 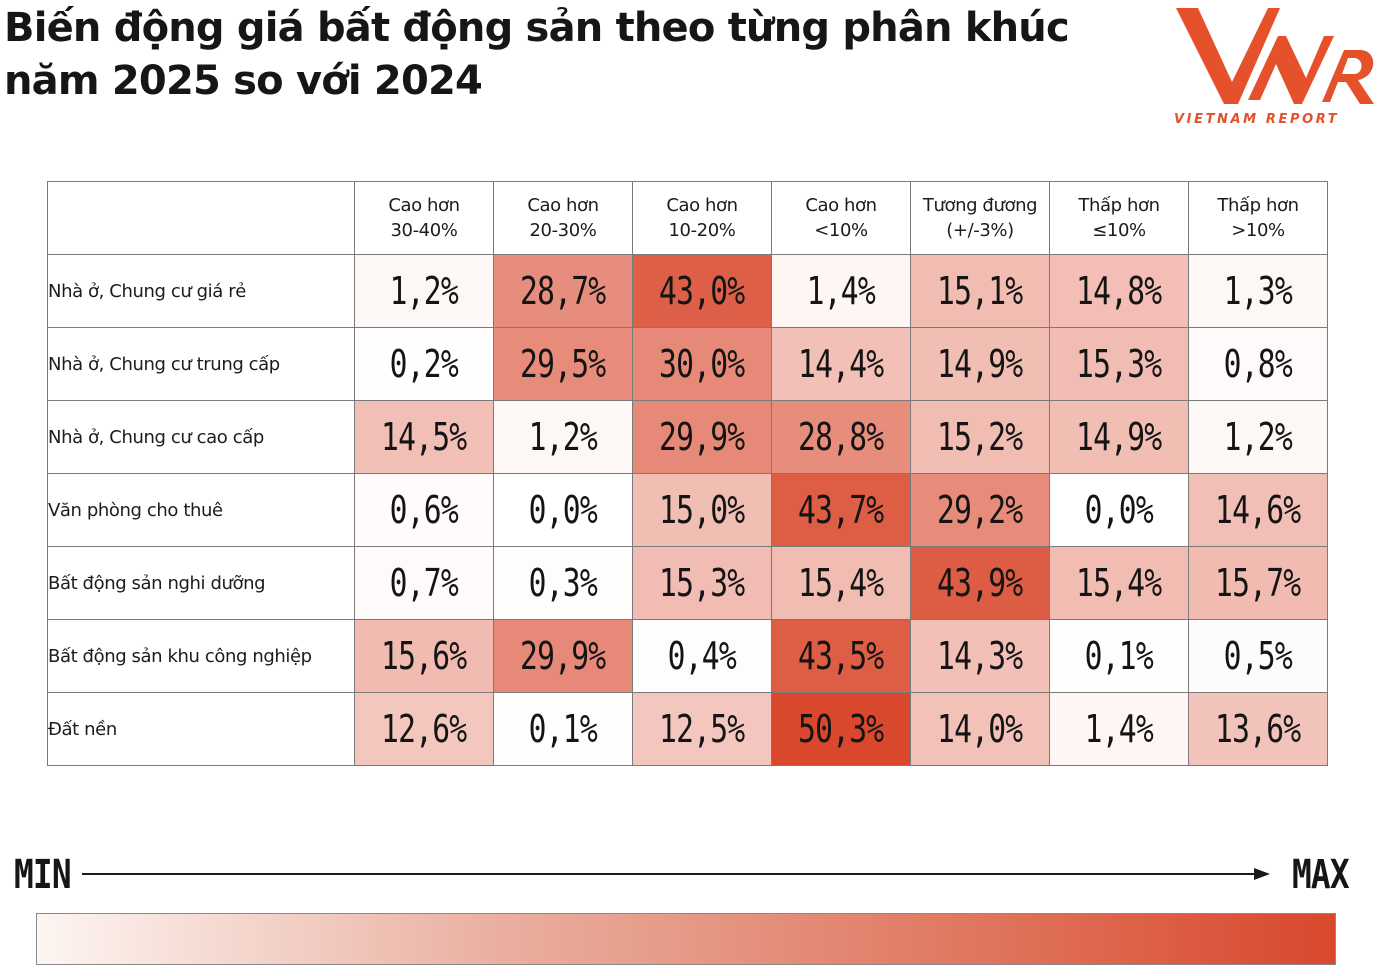 I want to click on heatmap-cell: 50,3%, so click(x=841, y=729).